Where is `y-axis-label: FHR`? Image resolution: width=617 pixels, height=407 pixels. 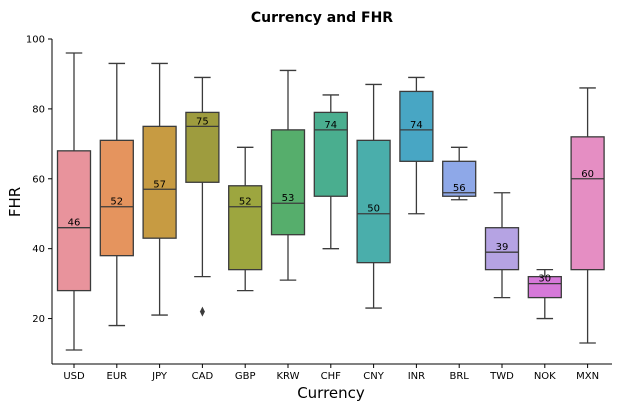 y-axis-label: FHR is located at coordinates (15, 202).